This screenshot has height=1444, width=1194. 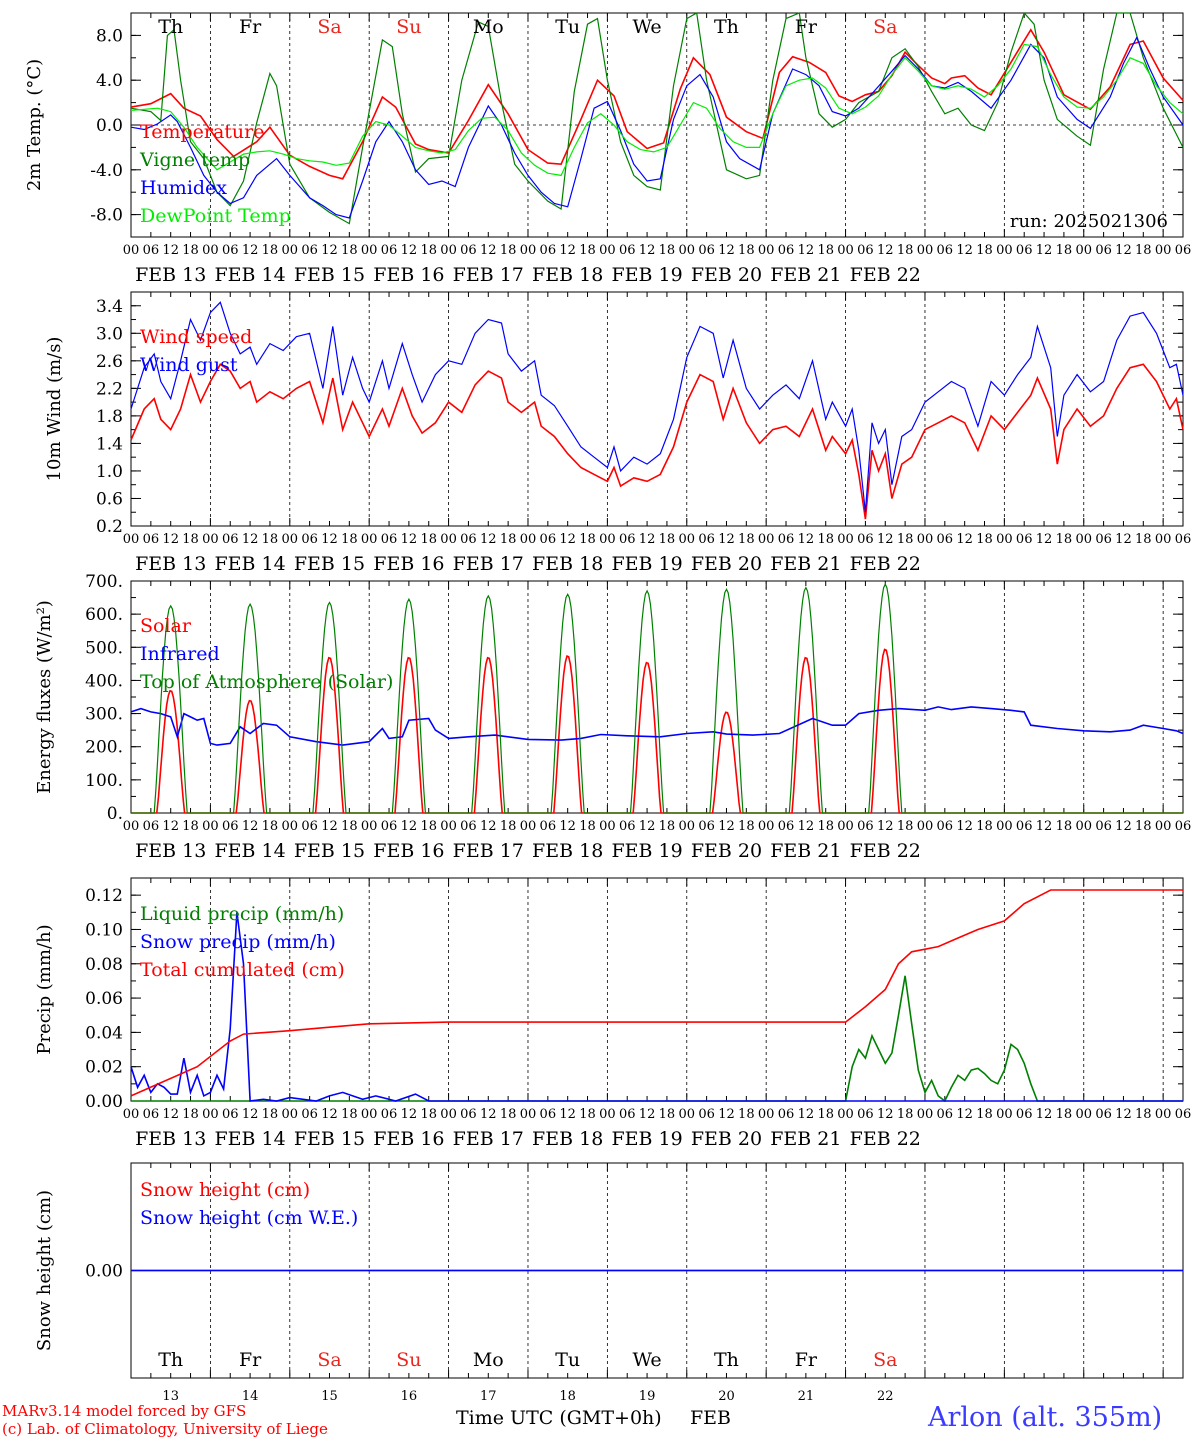 What do you see at coordinates (189, 365) in the screenshot?
I see `legend-entry: Wind gust` at bounding box center [189, 365].